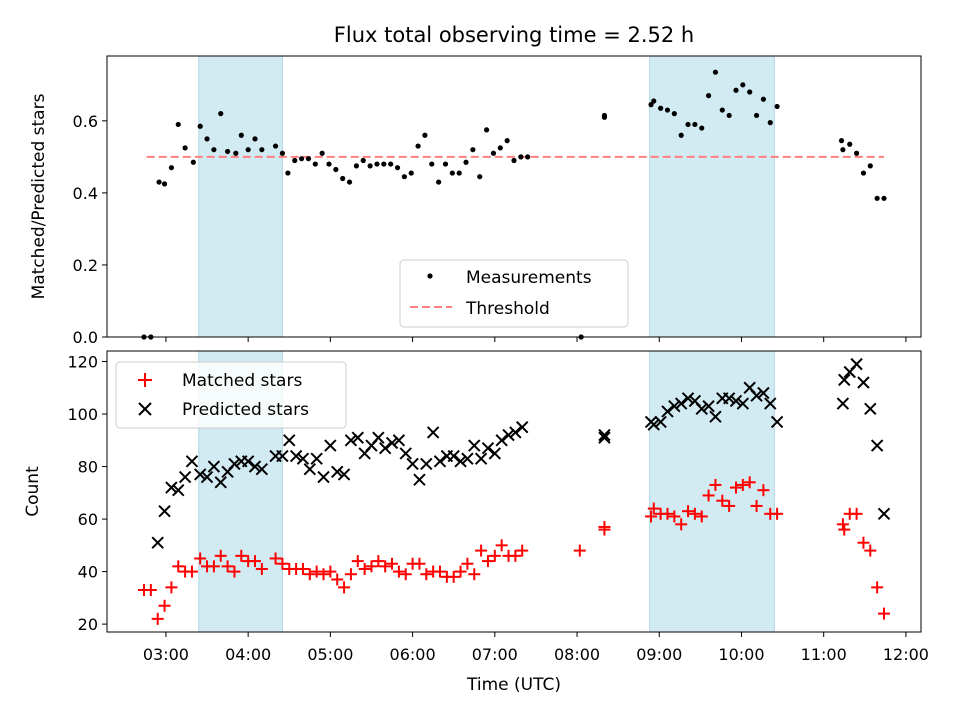 The height and width of the screenshot is (720, 960). What do you see at coordinates (166, 654) in the screenshot?
I see `bottom-x-tick-label: 03:00` at bounding box center [166, 654].